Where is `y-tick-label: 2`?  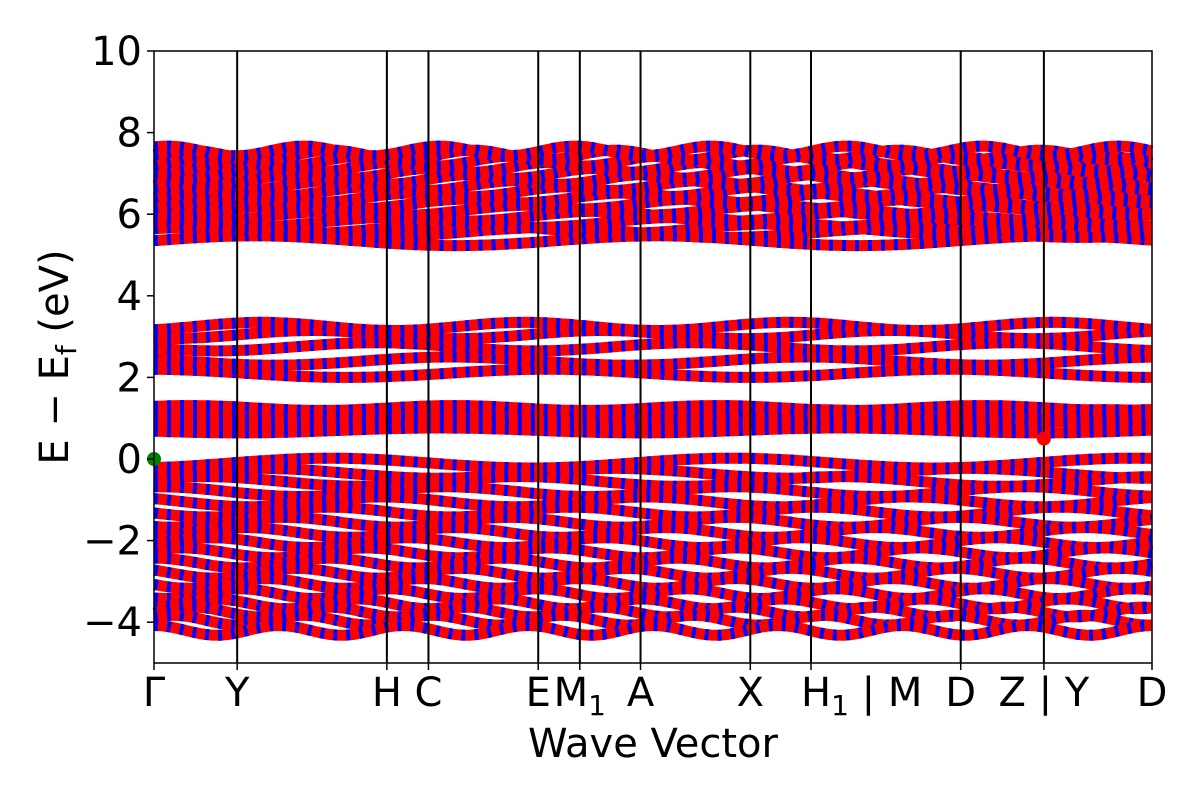 y-tick-label: 2 is located at coordinates (129, 378).